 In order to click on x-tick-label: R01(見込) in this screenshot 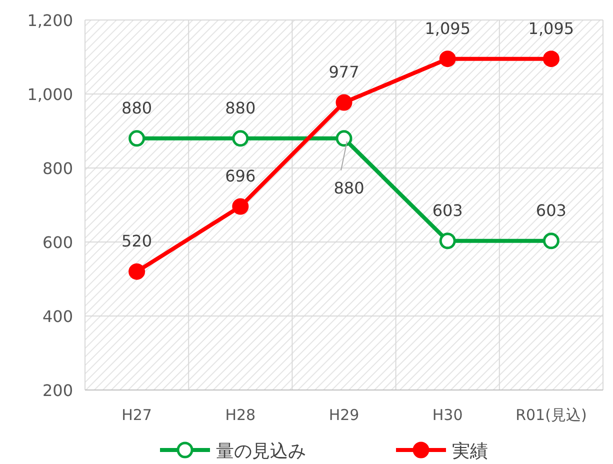, I will do `click(551, 415)`.